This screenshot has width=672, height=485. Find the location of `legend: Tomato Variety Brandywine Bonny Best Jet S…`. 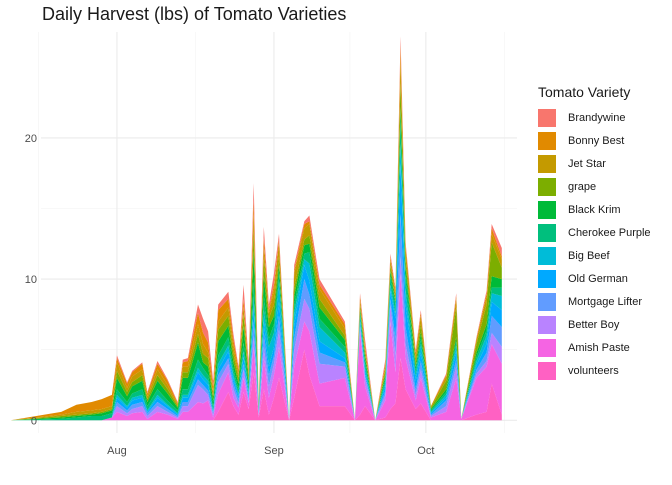

legend: Tomato Variety Brandywine Bonny Best Jet S… is located at coordinates (594, 233).